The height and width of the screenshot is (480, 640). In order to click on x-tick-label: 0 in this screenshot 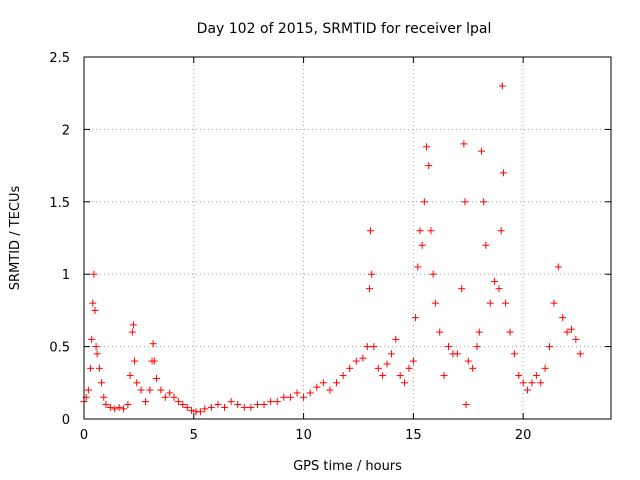, I will do `click(84, 435)`.